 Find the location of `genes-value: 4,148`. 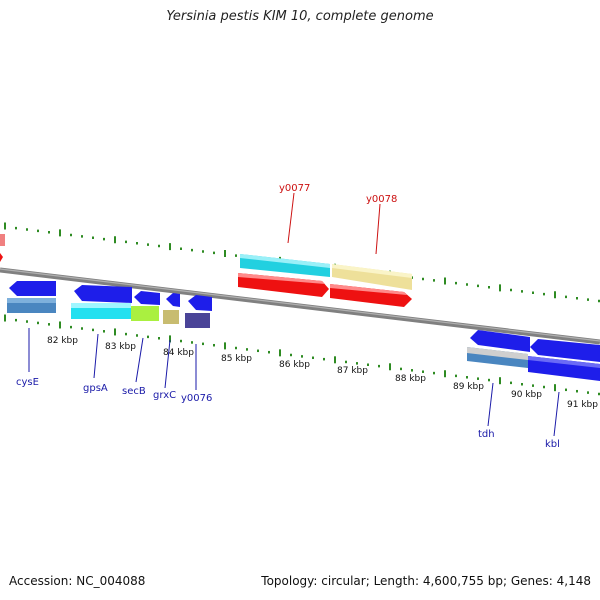

genes-value: 4,148 is located at coordinates (573, 581).